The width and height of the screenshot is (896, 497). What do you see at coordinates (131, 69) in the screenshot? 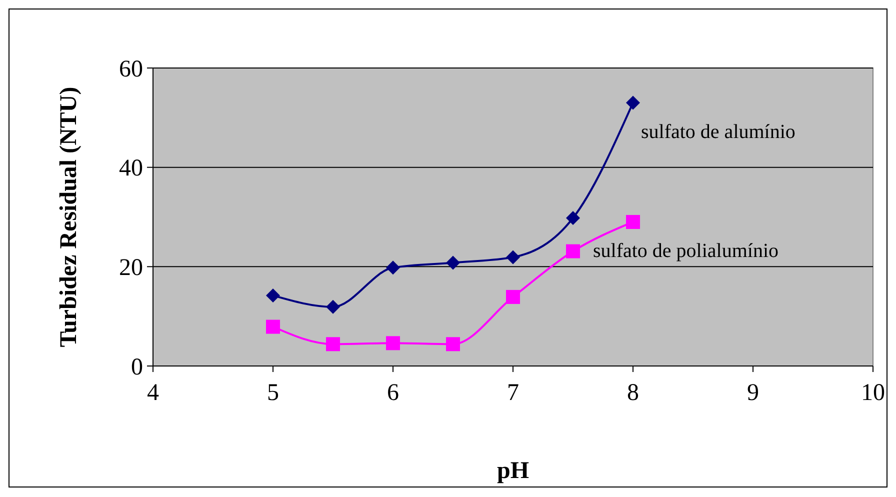
I see `y-tick-label: 60` at bounding box center [131, 69].